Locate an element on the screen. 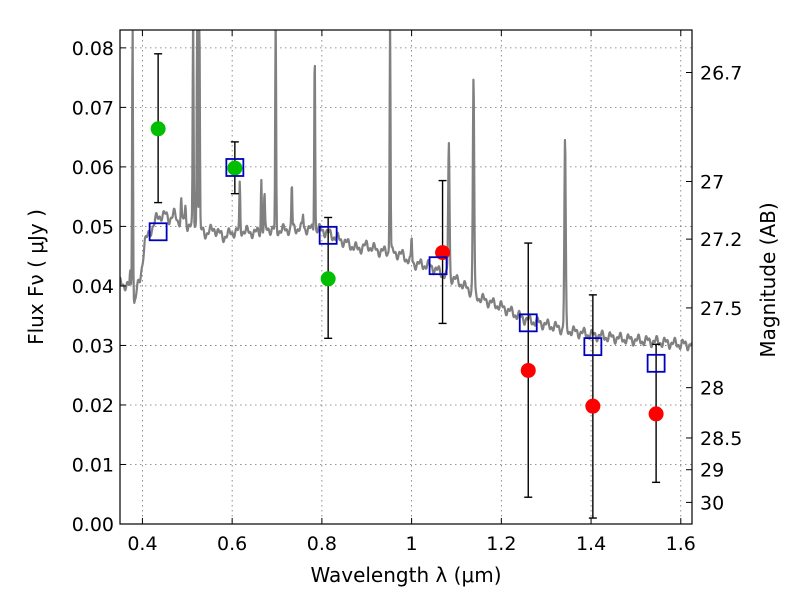  y-tick-label: 0.08 is located at coordinates (93, 49).